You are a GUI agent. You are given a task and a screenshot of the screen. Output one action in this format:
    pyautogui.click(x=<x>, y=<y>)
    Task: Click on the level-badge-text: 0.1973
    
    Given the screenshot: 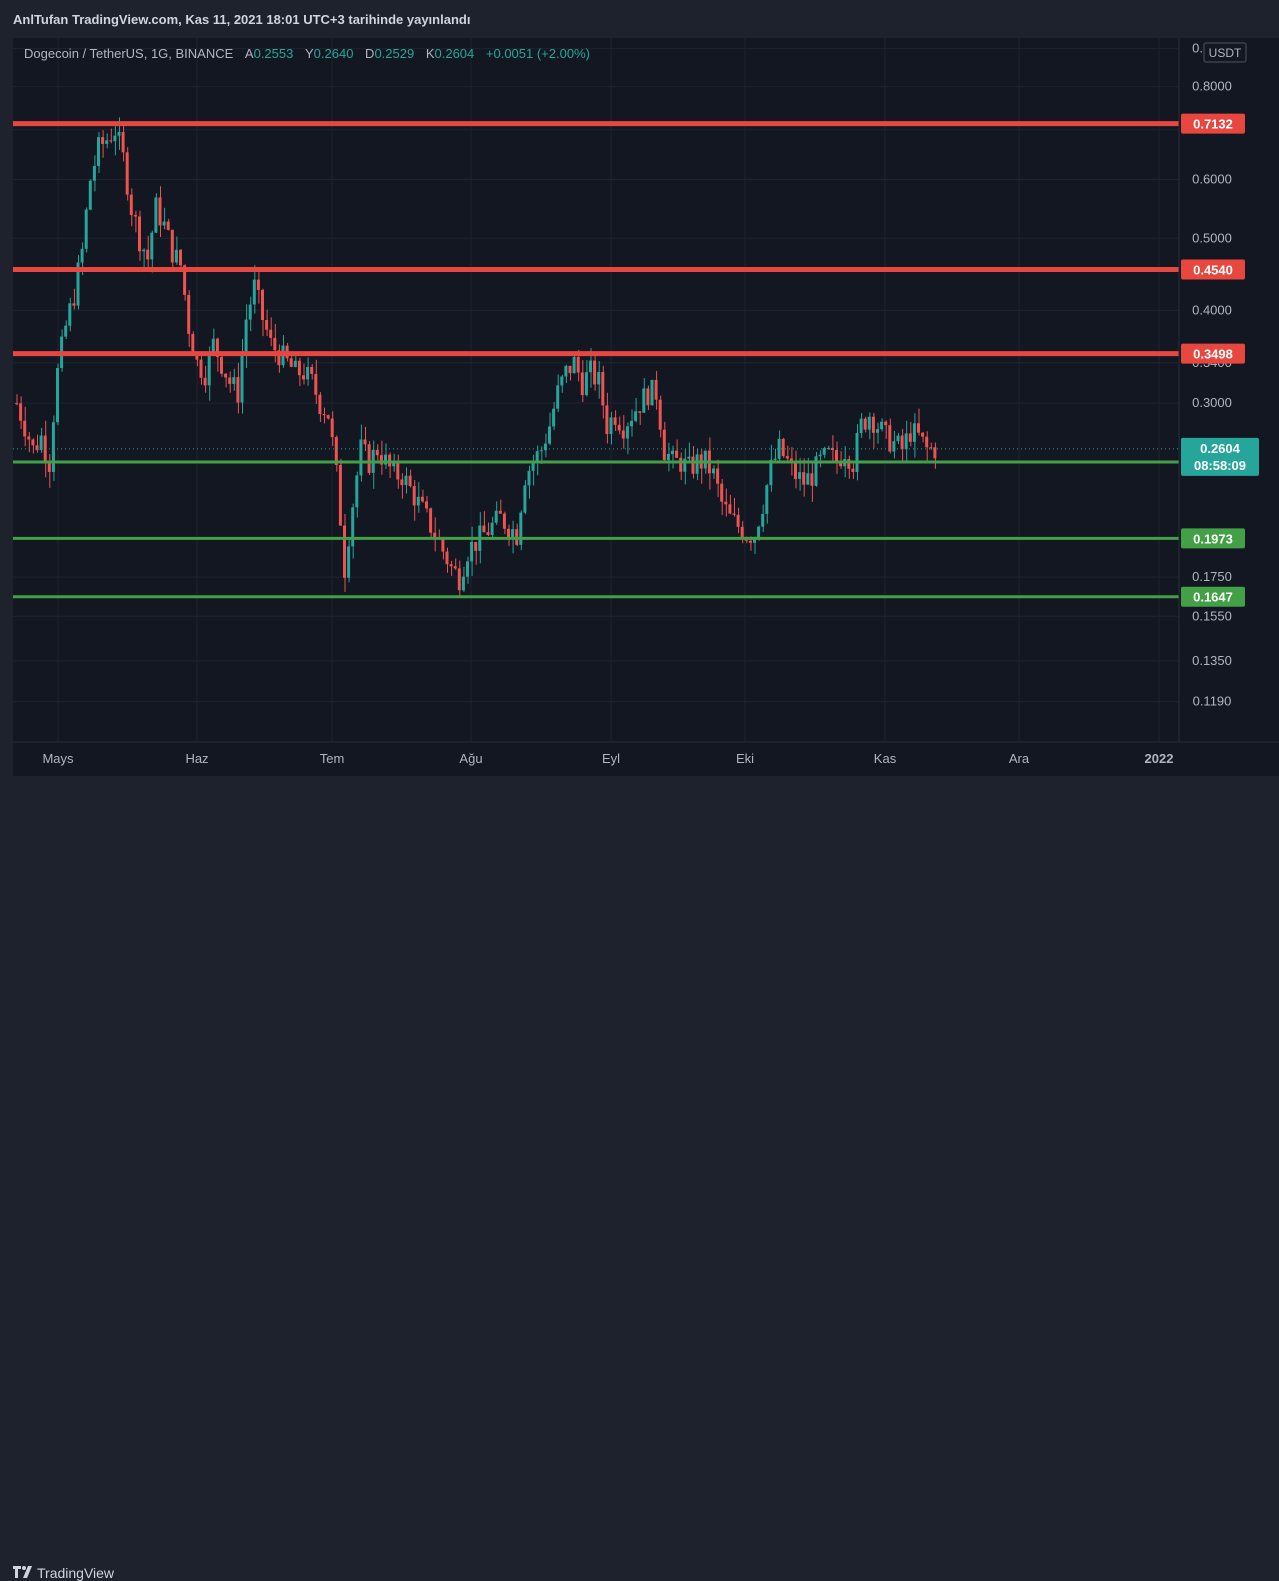 What is the action you would take?
    pyautogui.click(x=1213, y=538)
    